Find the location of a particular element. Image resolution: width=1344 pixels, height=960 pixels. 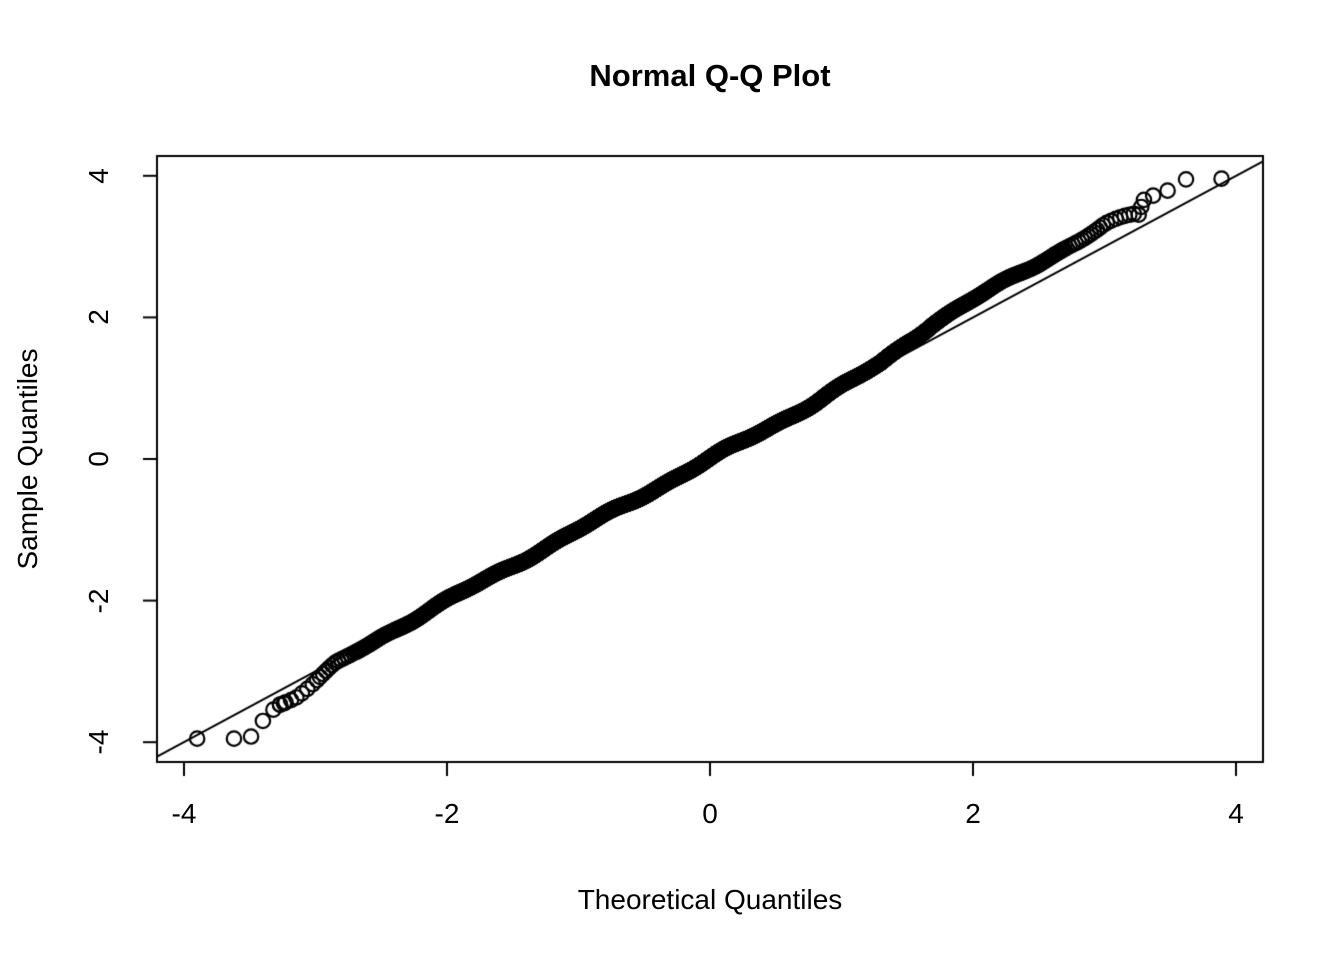

y-tick-label: 2 is located at coordinates (98, 317).